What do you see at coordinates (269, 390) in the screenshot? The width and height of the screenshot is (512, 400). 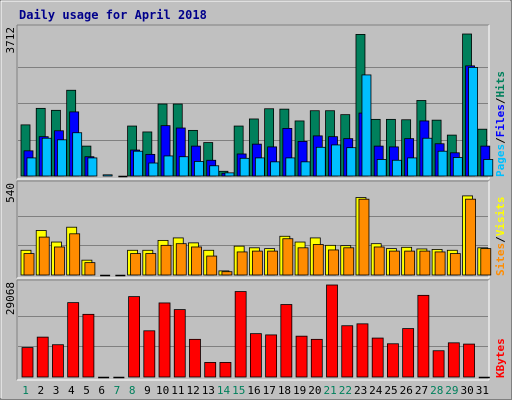 I see `day-label-17: 17` at bounding box center [269, 390].